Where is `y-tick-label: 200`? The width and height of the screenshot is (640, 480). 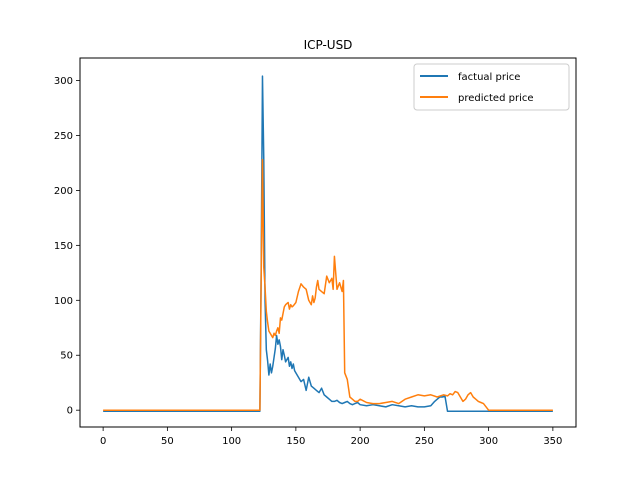 y-tick-label: 200 is located at coordinates (63, 191).